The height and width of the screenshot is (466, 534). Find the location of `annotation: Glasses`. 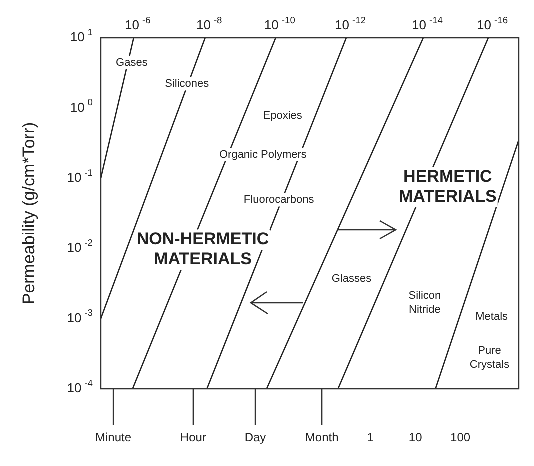

annotation: Glasses is located at coordinates (352, 279).